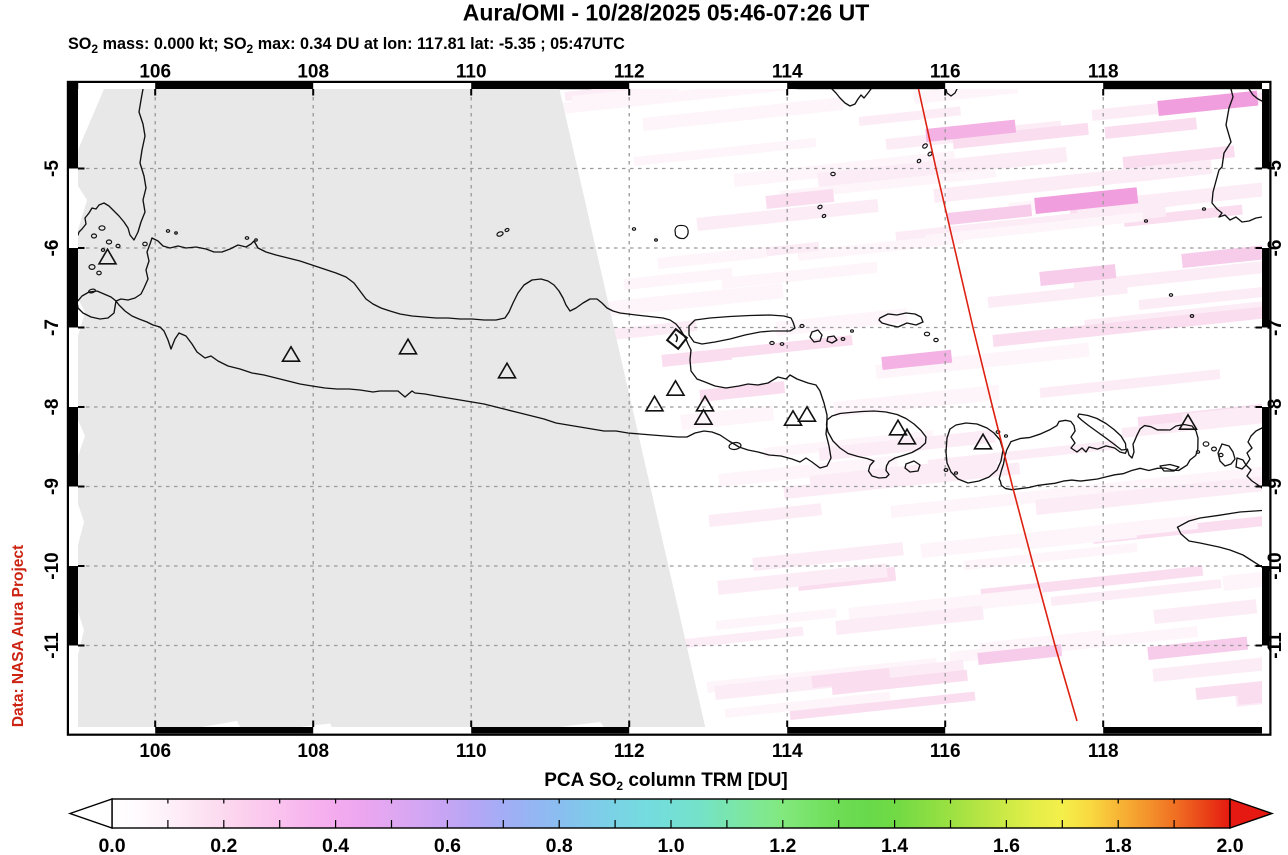 The width and height of the screenshot is (1288, 855). I want to click on svg-text: 1.4, so click(894, 845).